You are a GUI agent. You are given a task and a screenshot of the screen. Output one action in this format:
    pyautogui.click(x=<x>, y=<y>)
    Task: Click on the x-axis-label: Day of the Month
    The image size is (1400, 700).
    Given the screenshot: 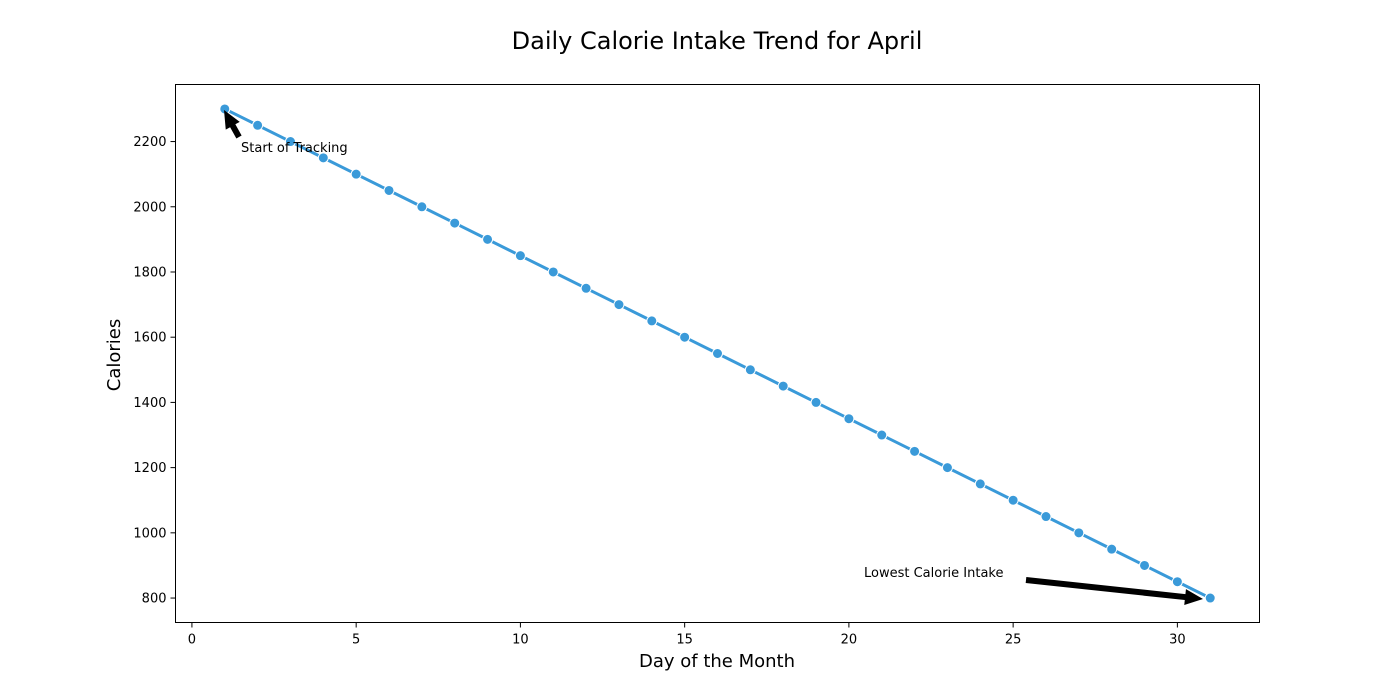 What is the action you would take?
    pyautogui.click(x=717, y=661)
    